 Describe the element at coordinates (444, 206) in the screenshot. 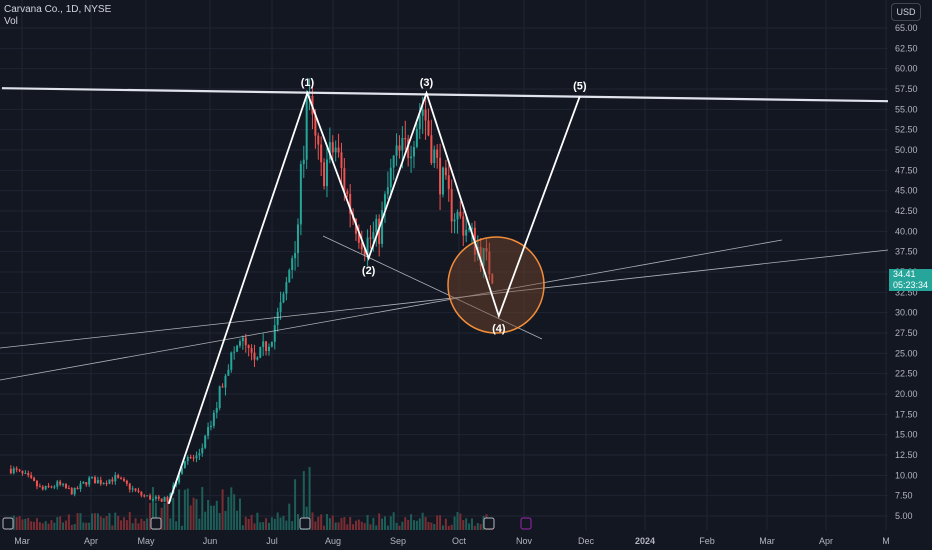

I see `pattern-labels: (1) (2) (3) (4) (5)` at that location.